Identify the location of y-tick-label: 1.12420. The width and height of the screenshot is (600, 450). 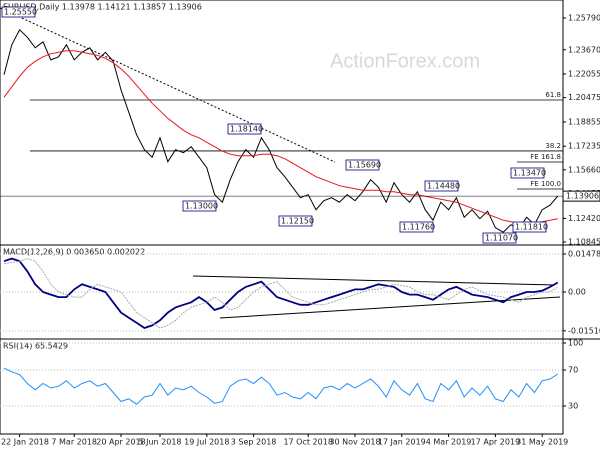
(584, 218).